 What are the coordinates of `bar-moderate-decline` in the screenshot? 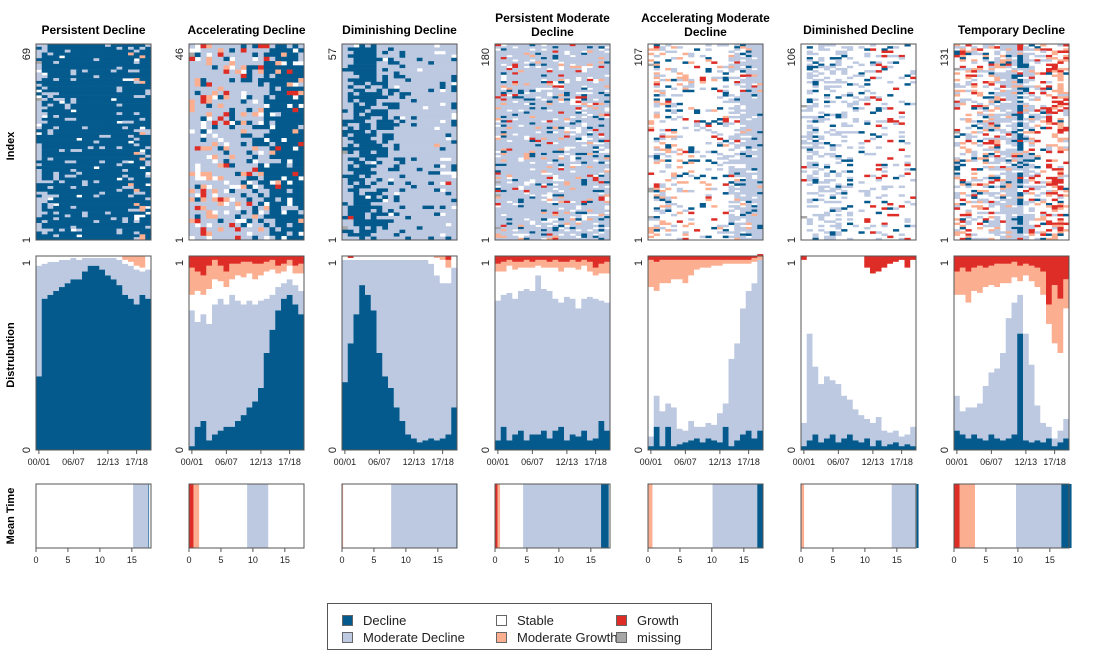 It's located at (209, 382).